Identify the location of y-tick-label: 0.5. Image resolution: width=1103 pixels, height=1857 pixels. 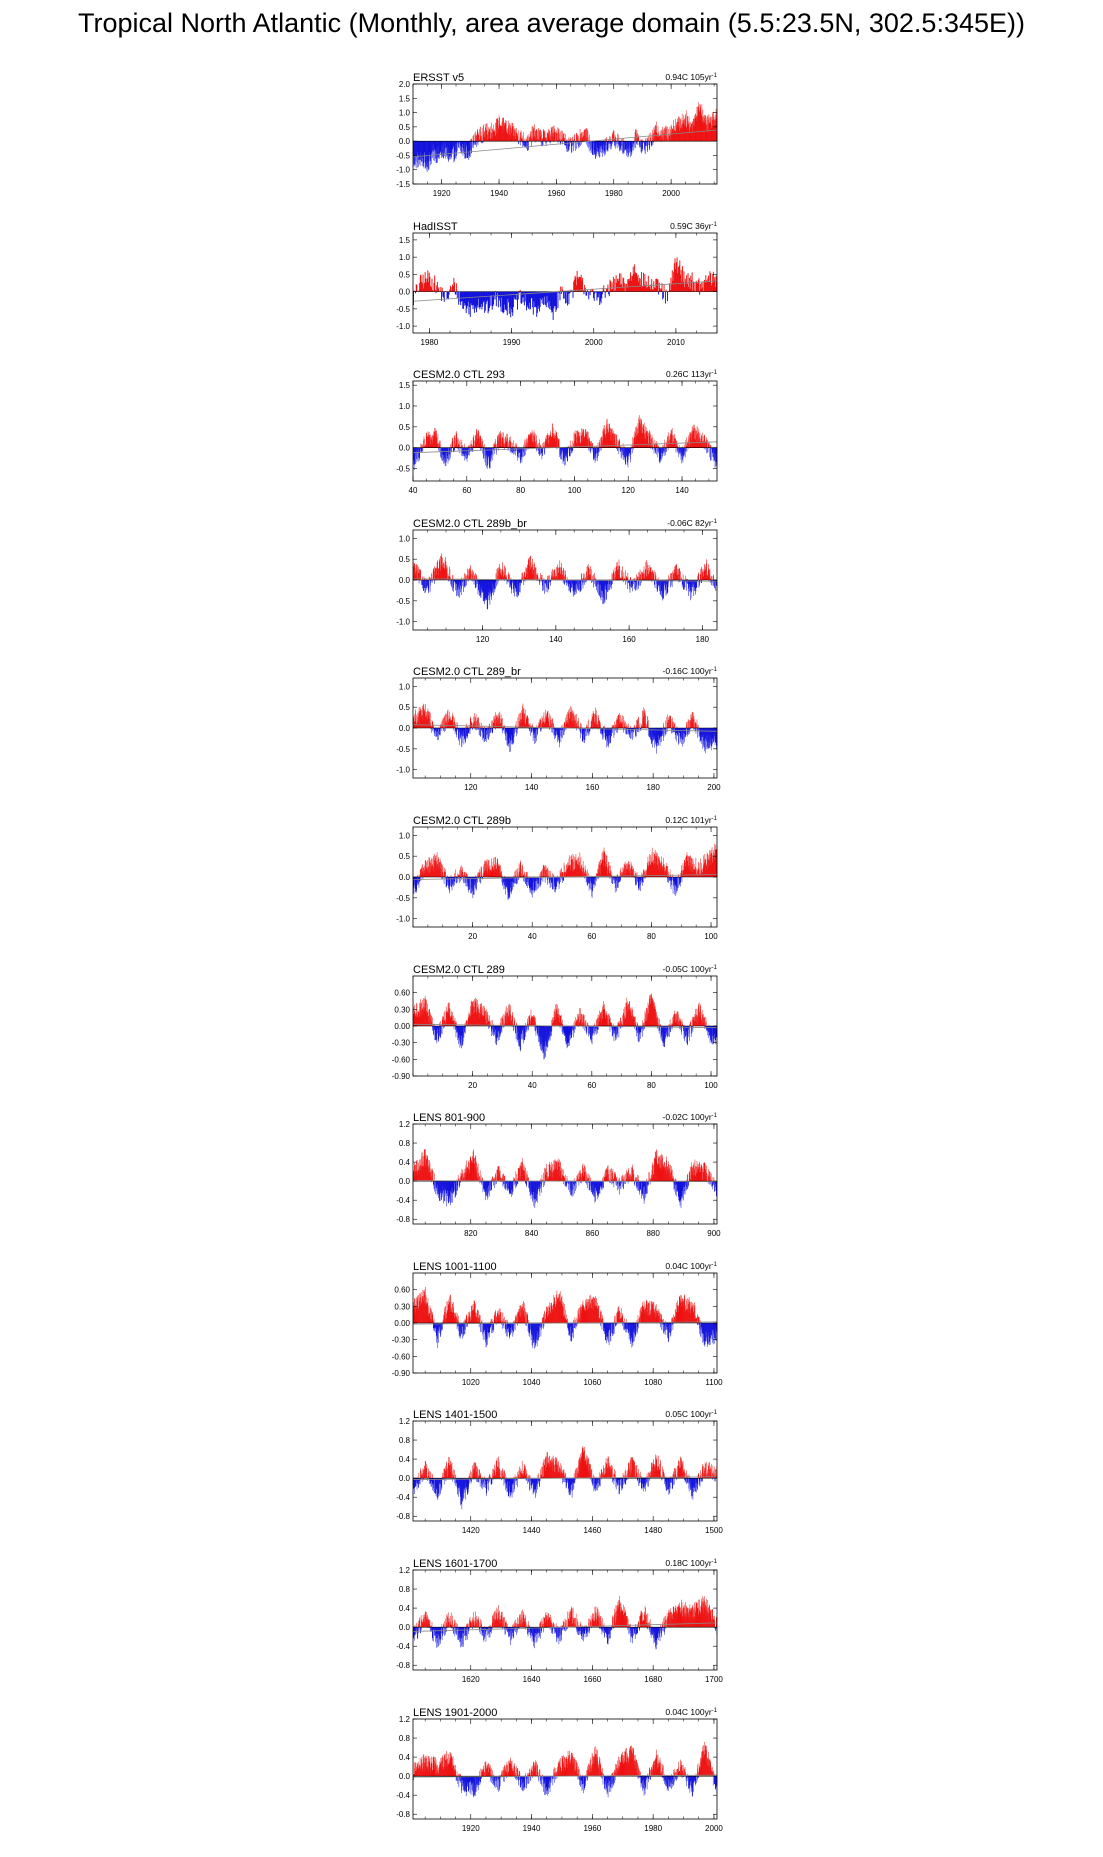
(405, 427).